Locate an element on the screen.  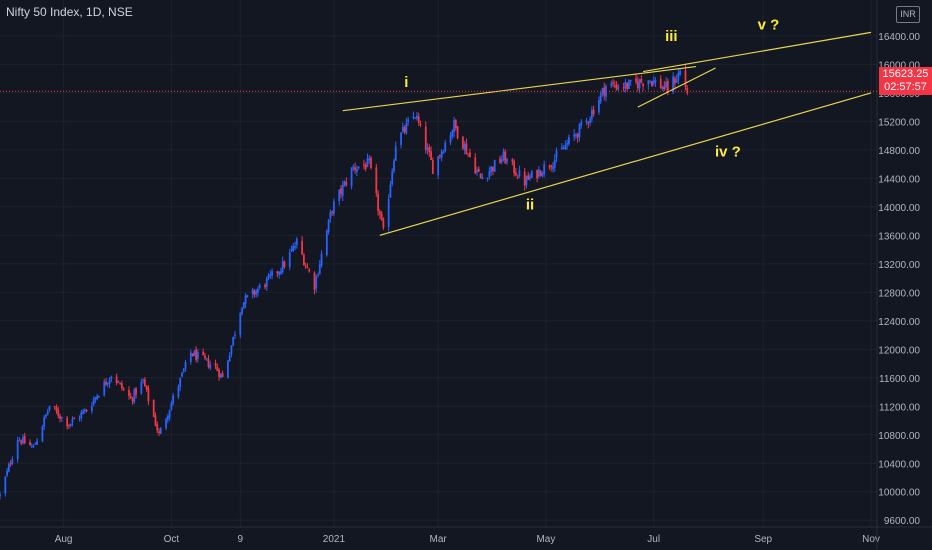
x-tick-label: Oct is located at coordinates (172, 539).